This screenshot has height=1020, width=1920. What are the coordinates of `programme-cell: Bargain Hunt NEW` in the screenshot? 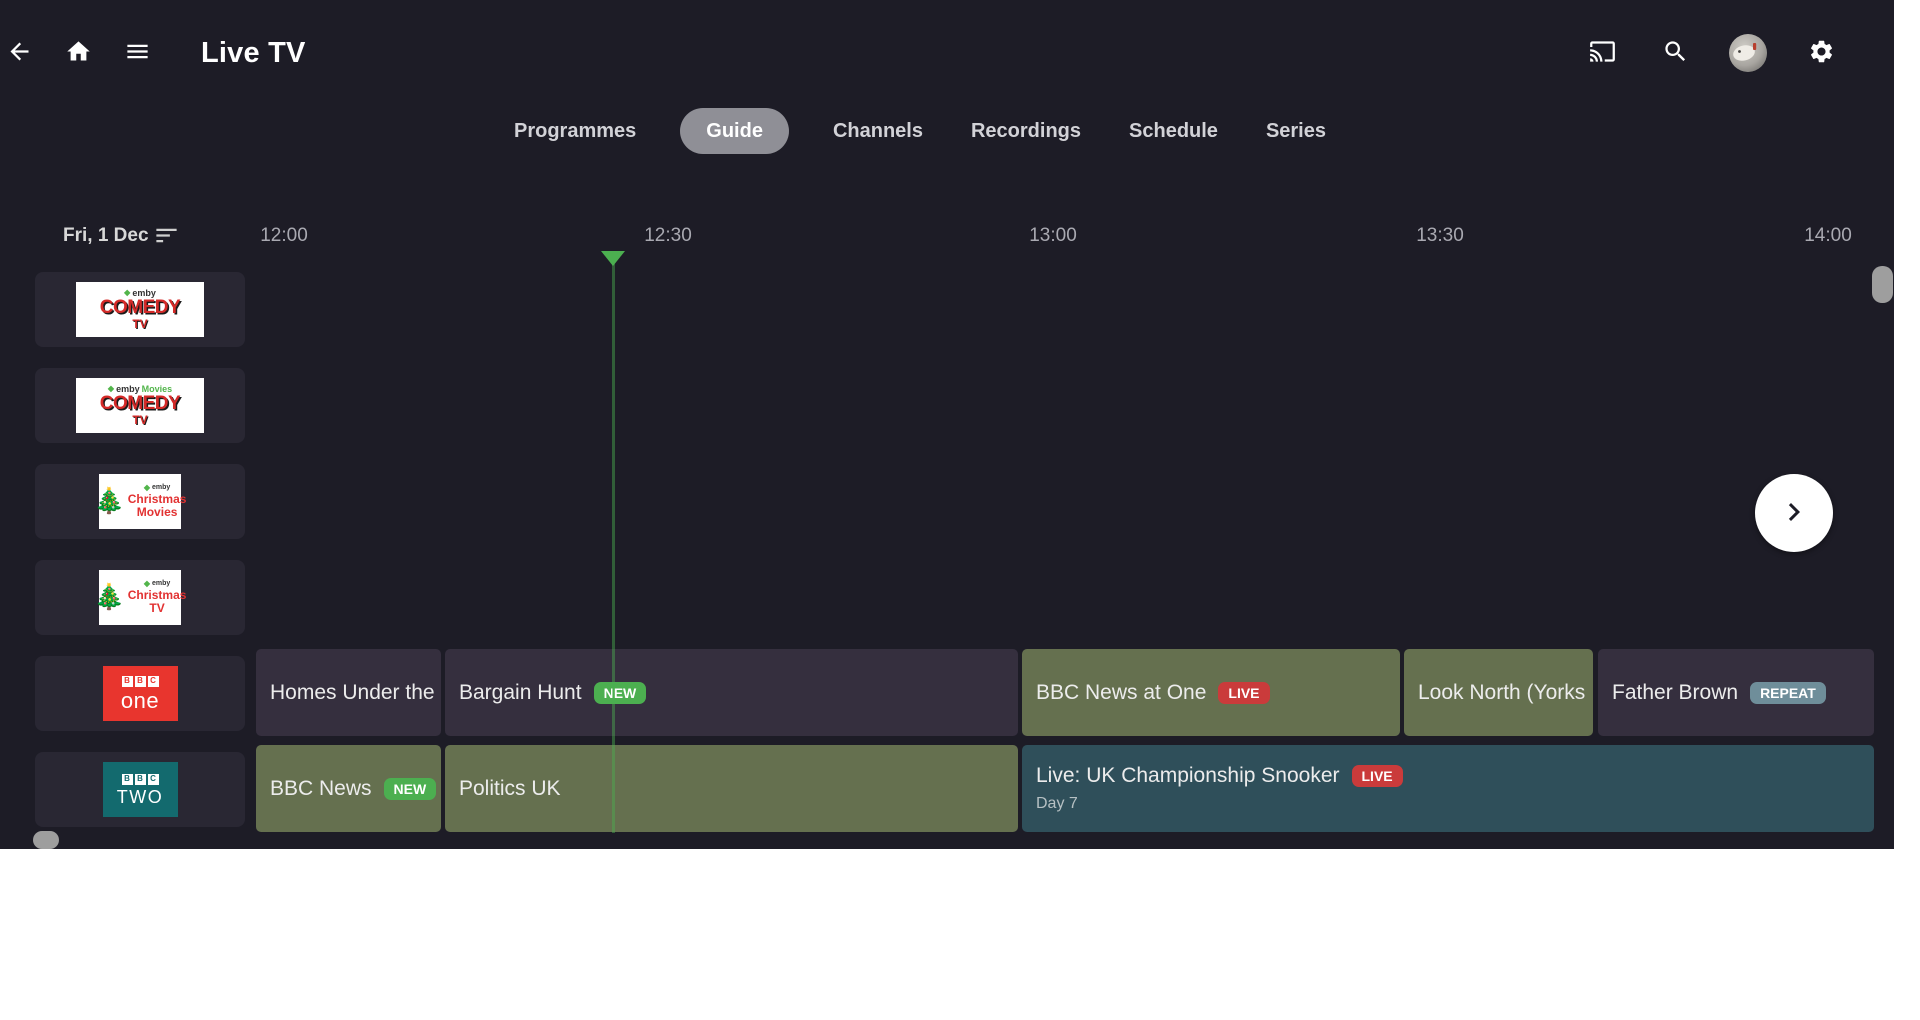 It's located at (731, 692).